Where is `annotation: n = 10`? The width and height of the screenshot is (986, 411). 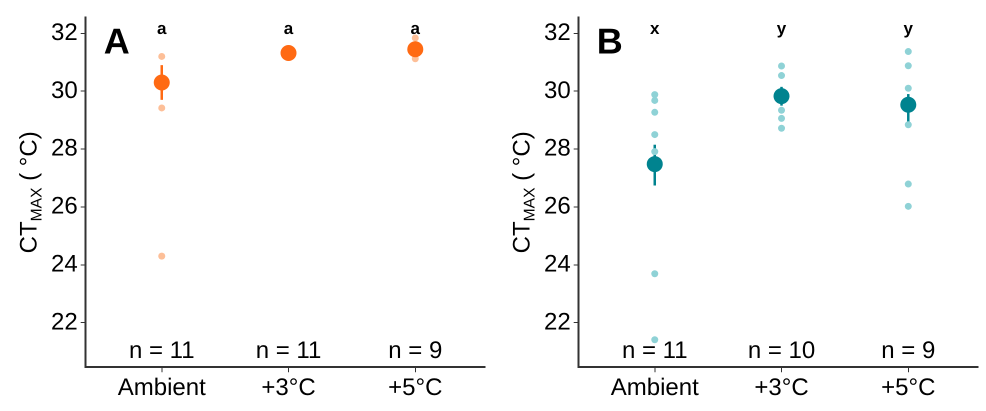 annotation: n = 10 is located at coordinates (782, 350).